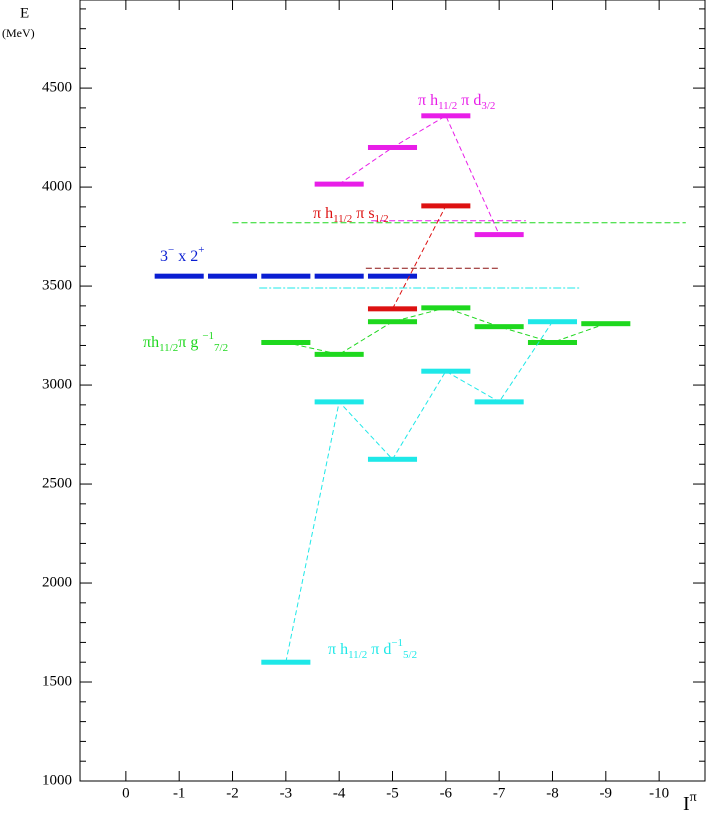 The image size is (708, 822). I want to click on x-tick-label: -3, so click(286, 793).